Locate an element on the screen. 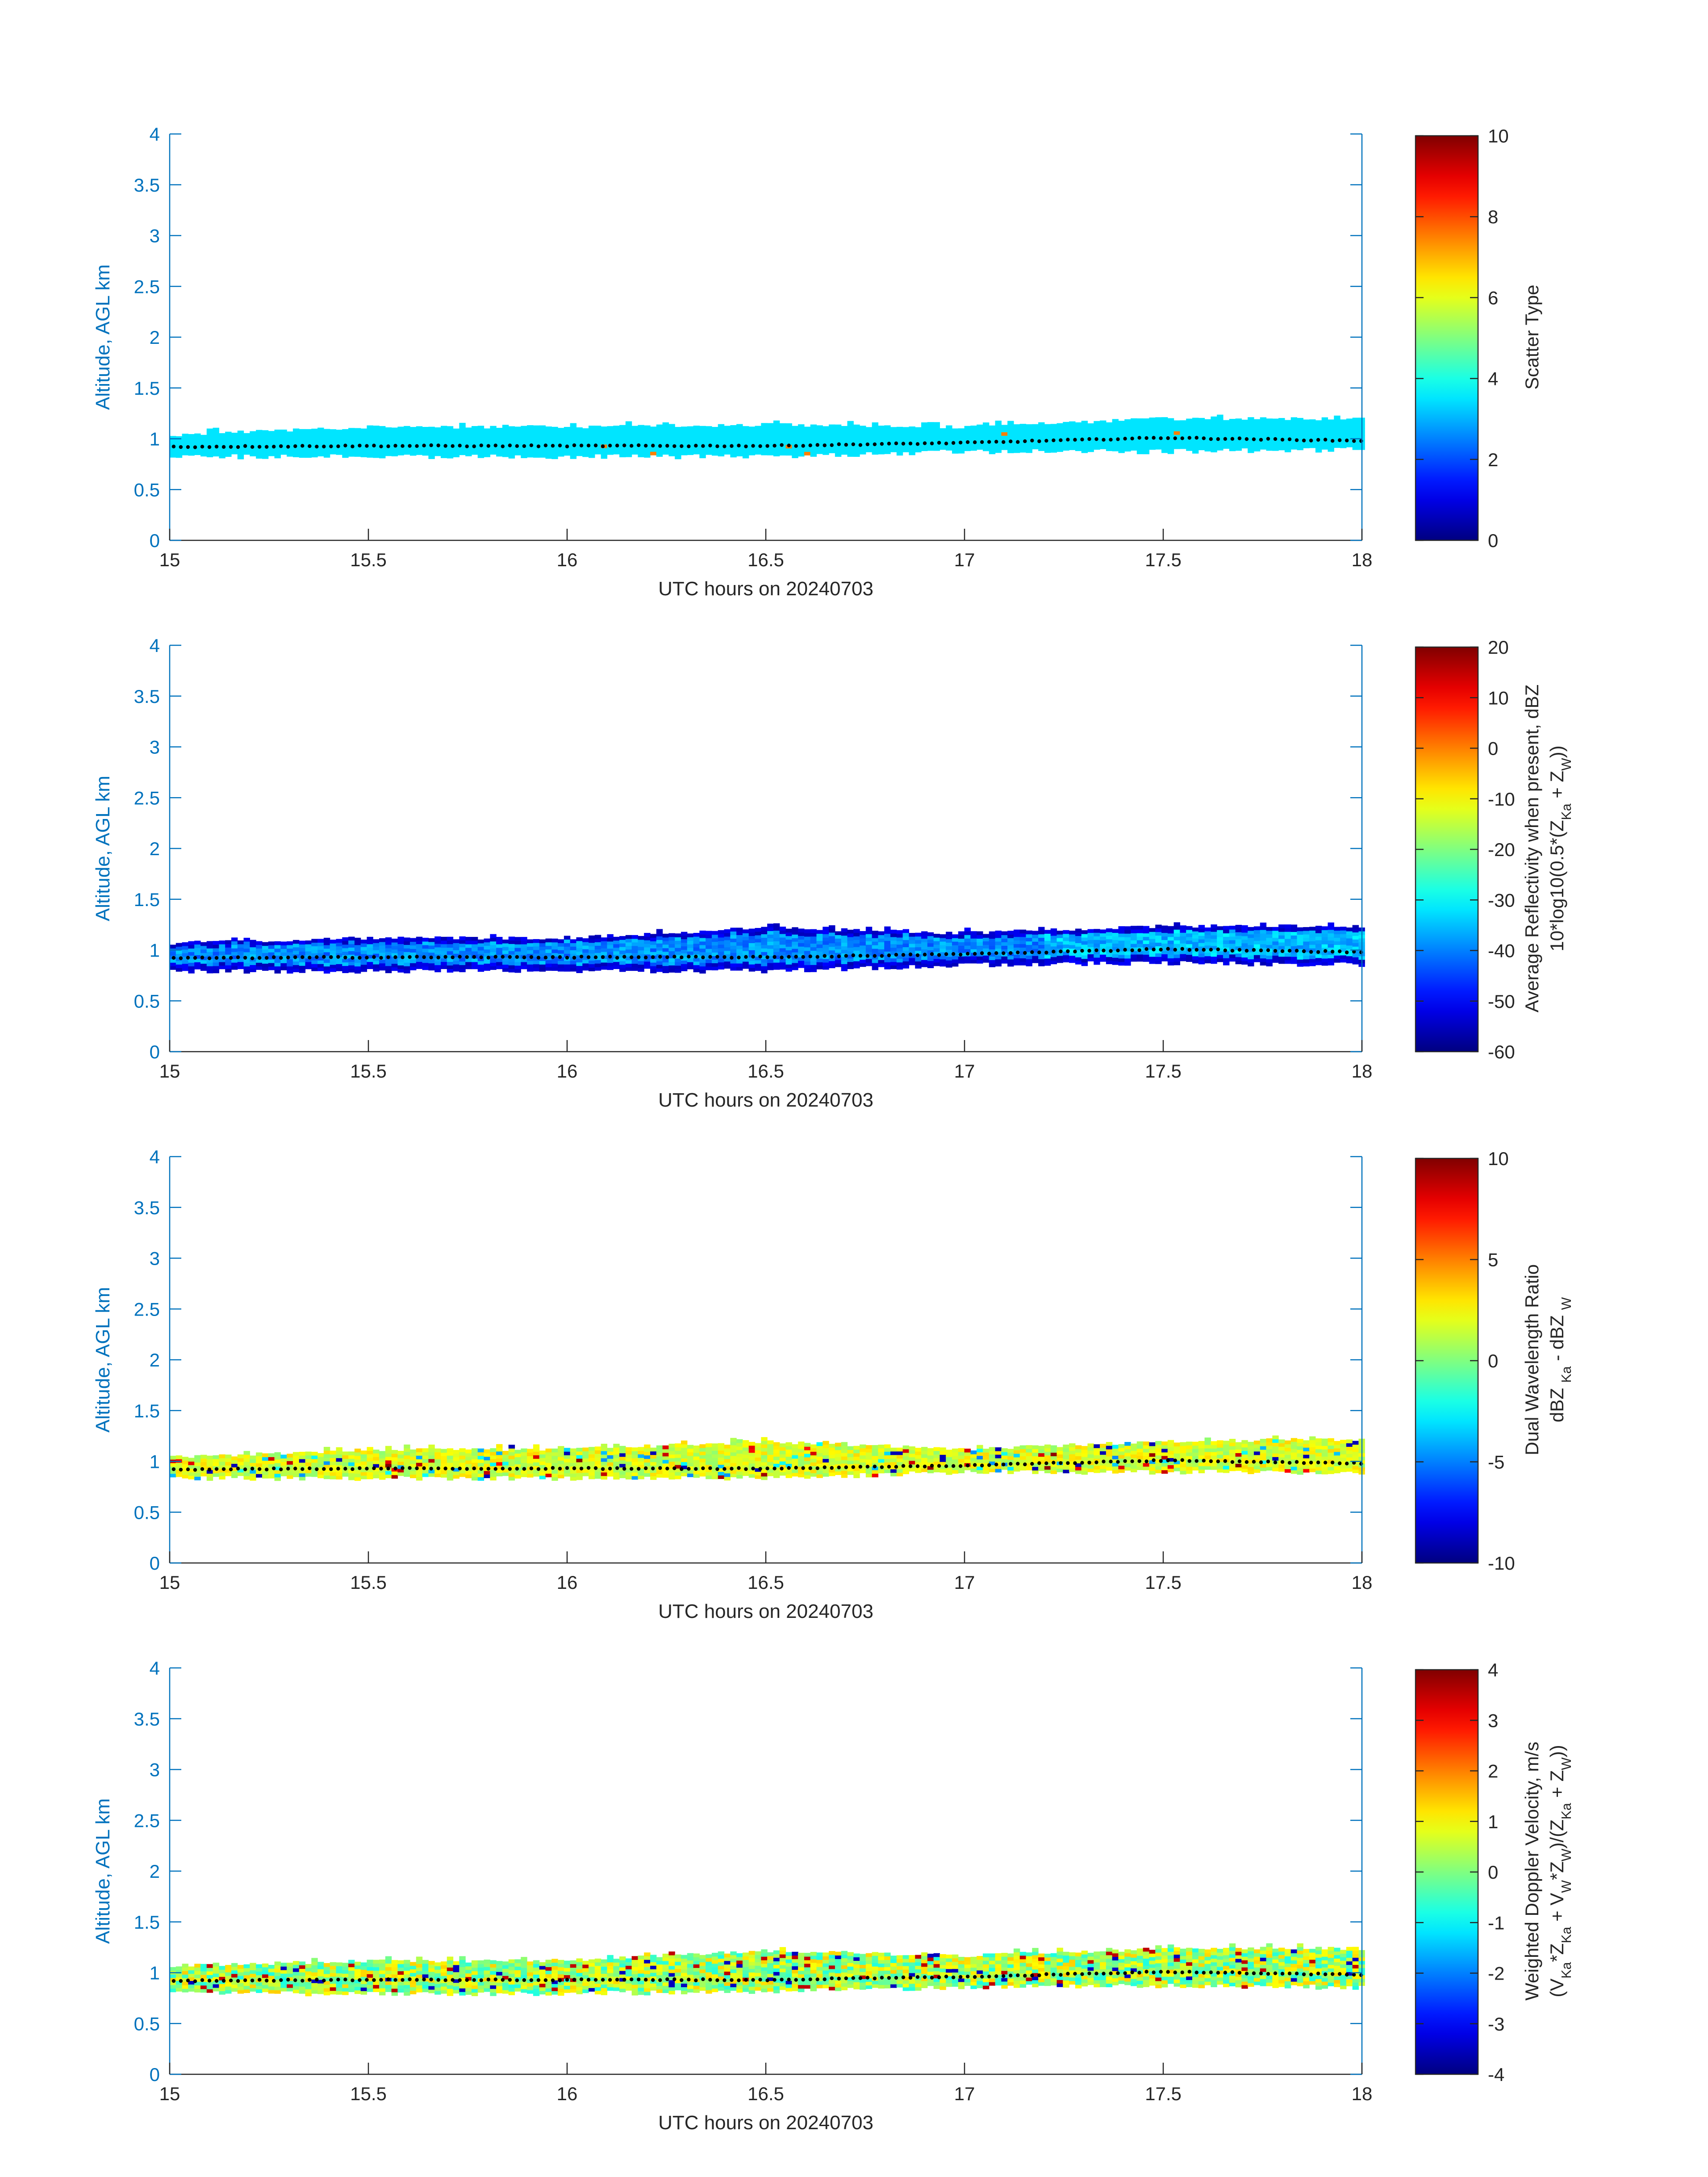  colorbar-label: 10*log10(0.5*(ZKa + ZW)) is located at coordinates (1560, 848).